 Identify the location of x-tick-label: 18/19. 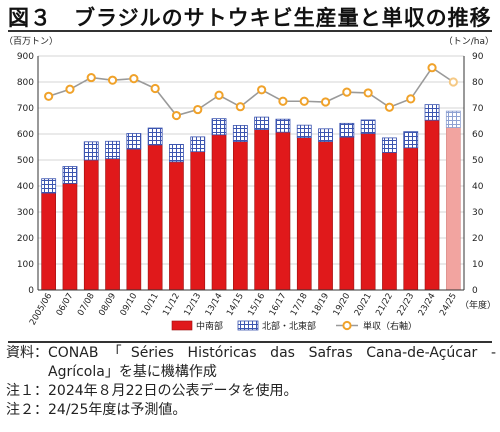
(320, 305).